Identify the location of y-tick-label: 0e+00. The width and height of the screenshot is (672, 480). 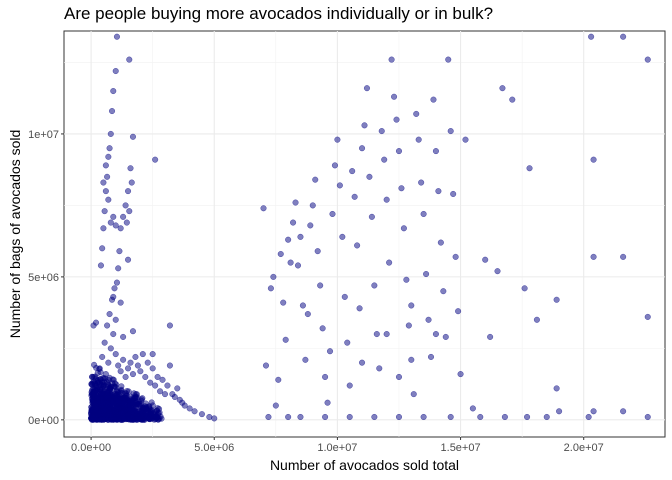
(43, 421).